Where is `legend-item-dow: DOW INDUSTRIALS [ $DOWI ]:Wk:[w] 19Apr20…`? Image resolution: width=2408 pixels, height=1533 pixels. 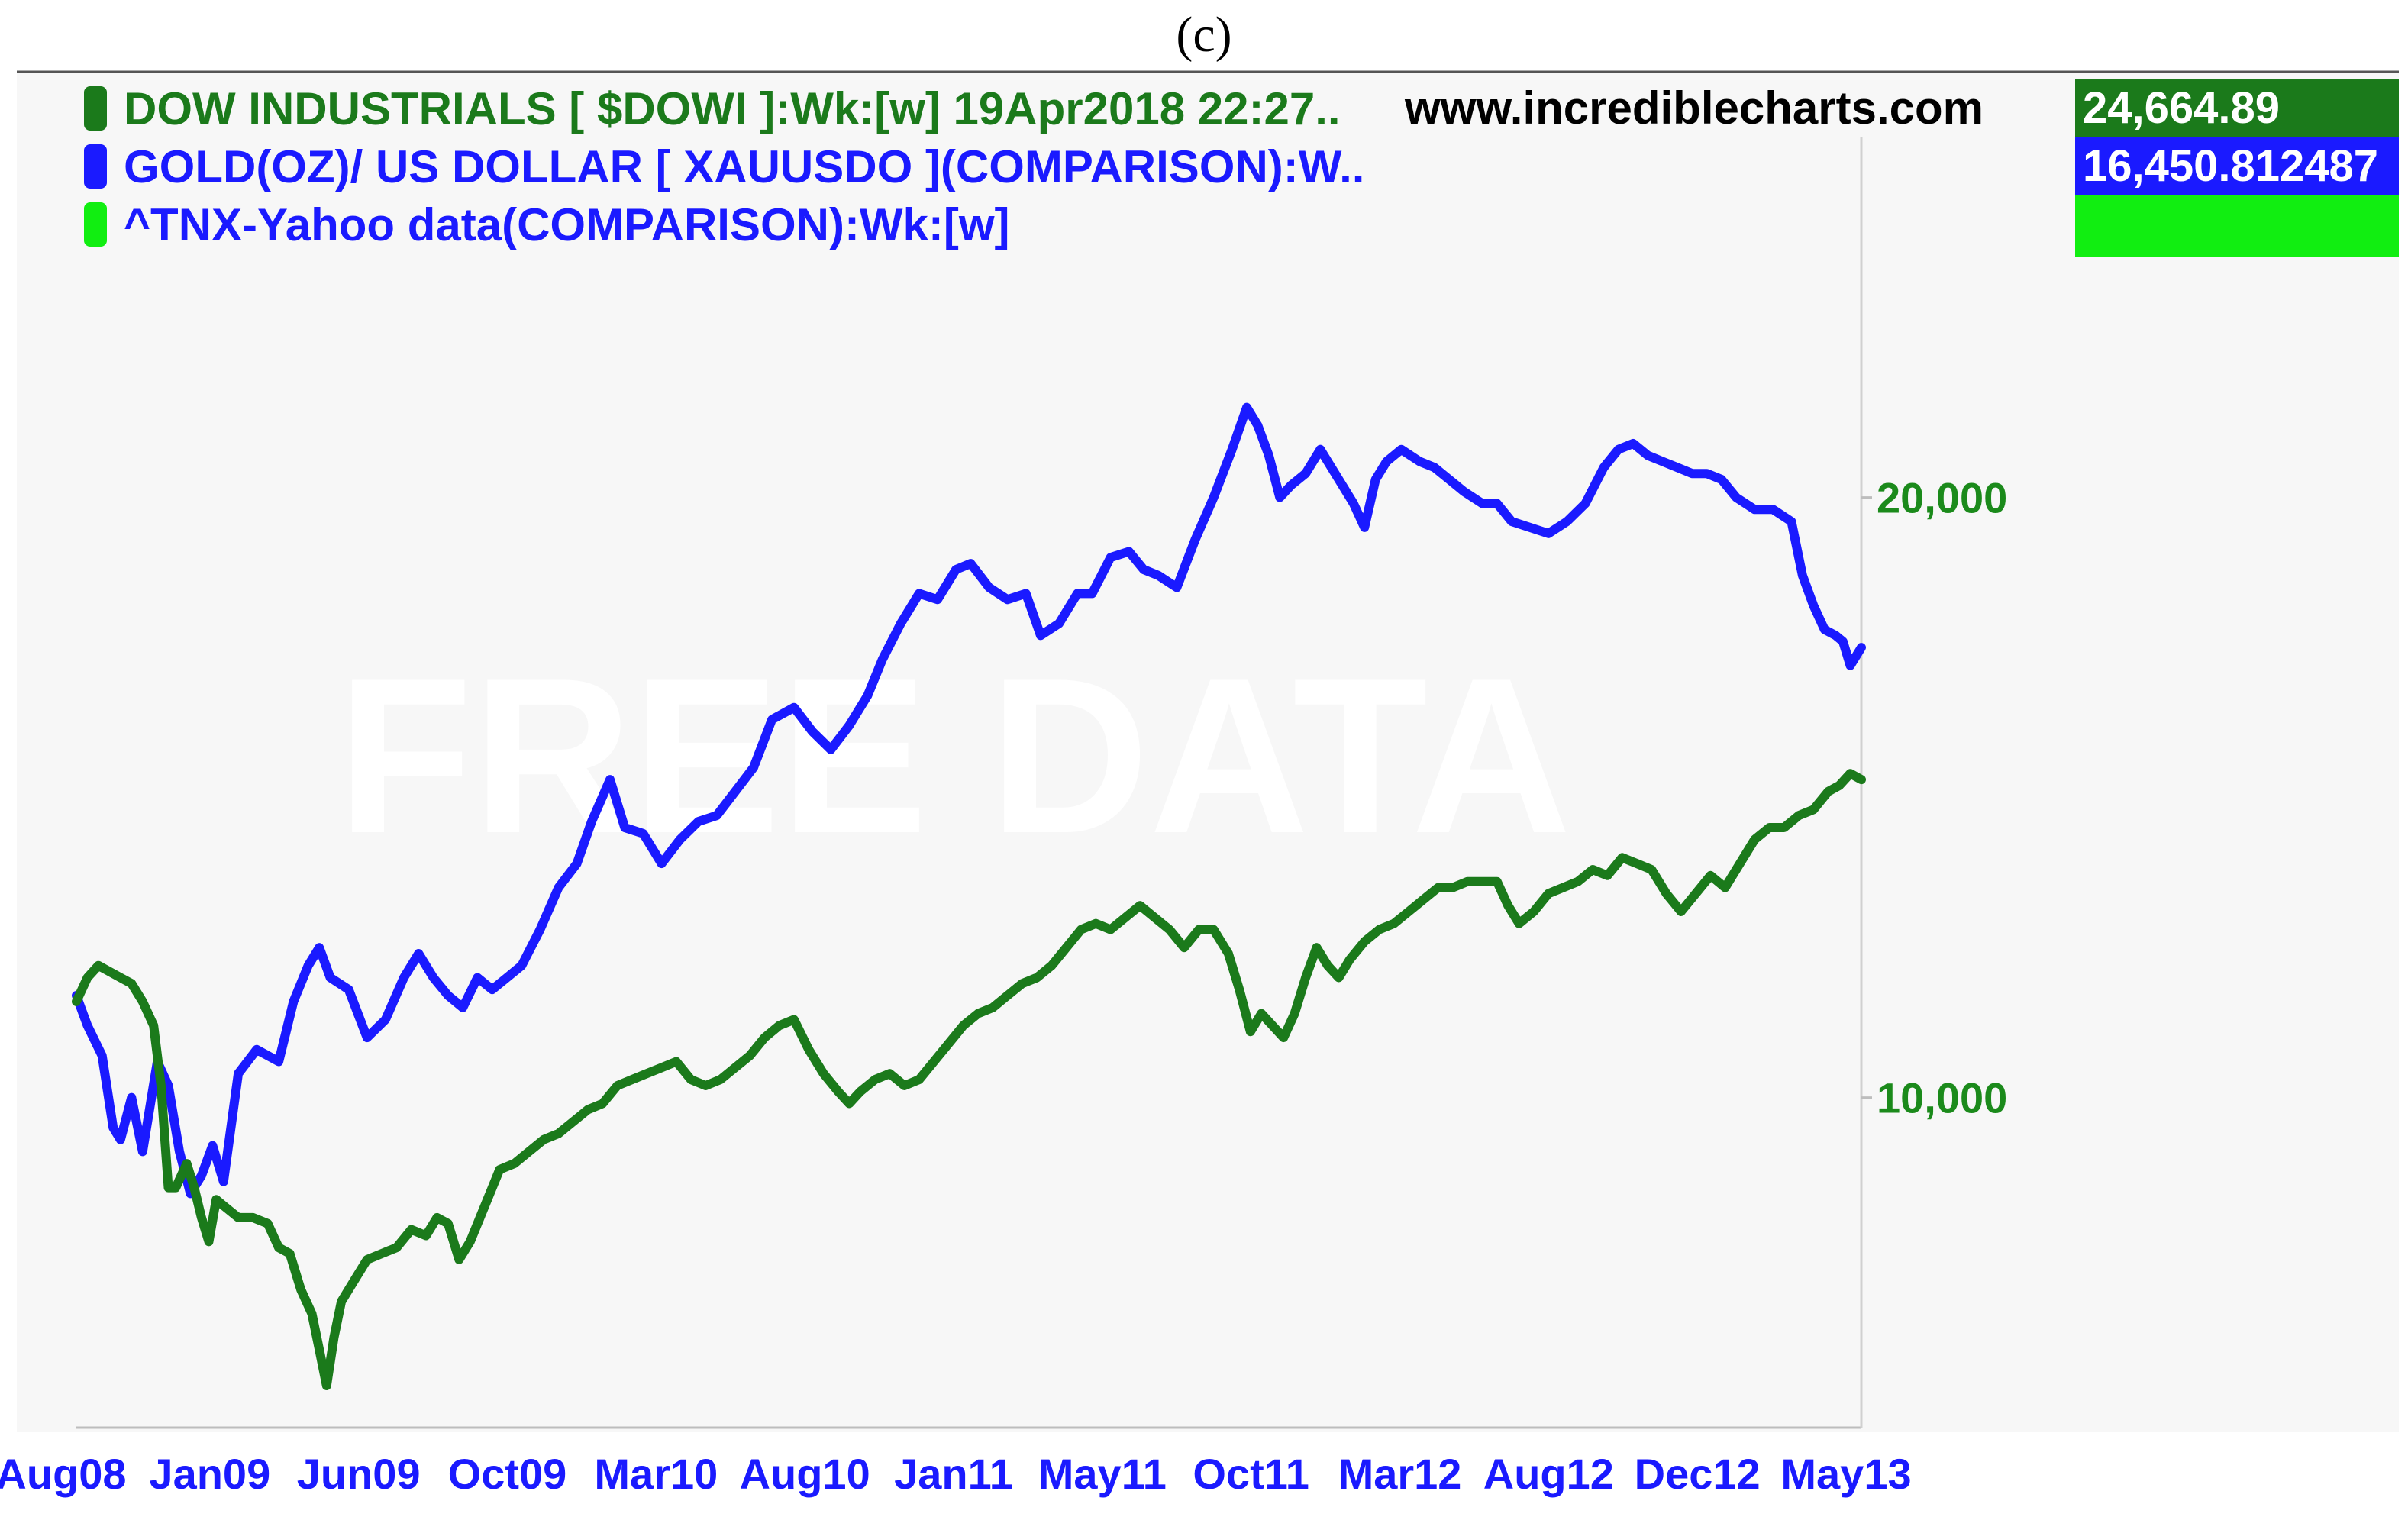
legend-item-dow: DOW INDUSTRIALS [ $DOWI ]:Wk:[w] 19Apr20… is located at coordinates (712, 108).